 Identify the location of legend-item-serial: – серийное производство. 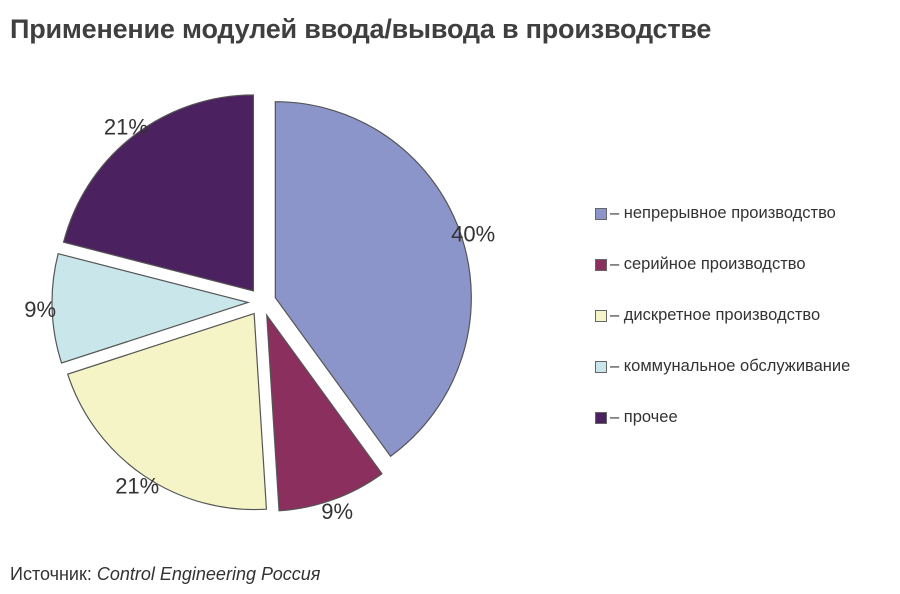
(722, 264).